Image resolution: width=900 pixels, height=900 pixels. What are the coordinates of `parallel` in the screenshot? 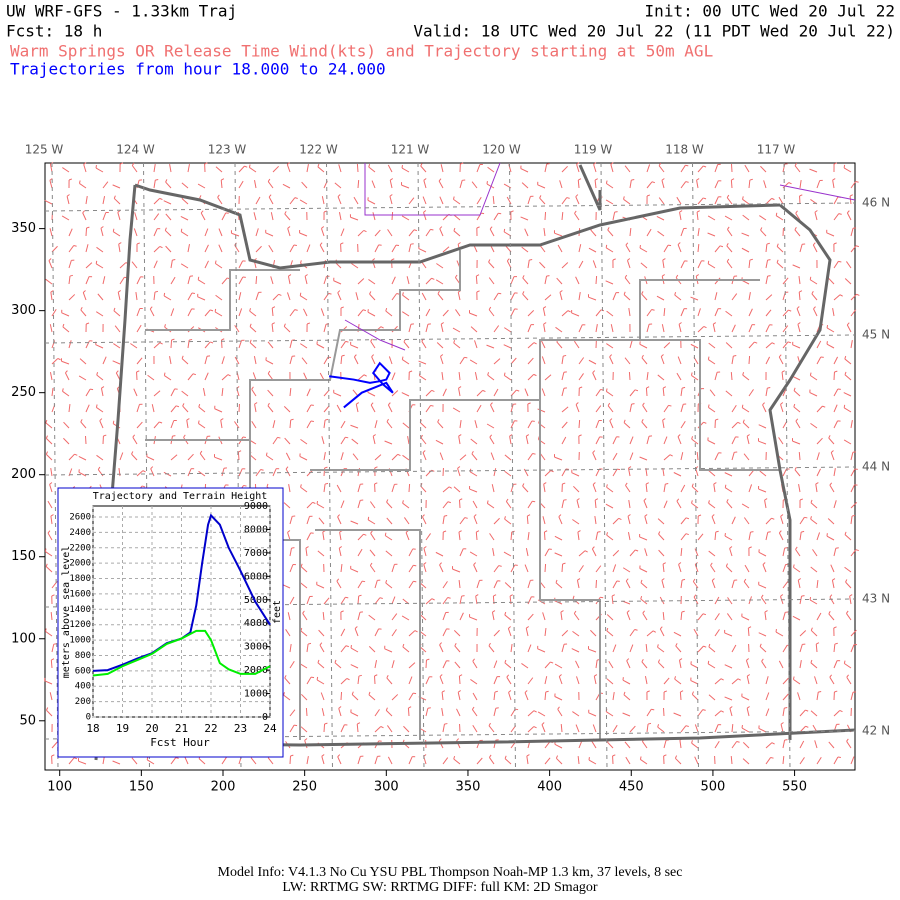 It's located at (450, 603).